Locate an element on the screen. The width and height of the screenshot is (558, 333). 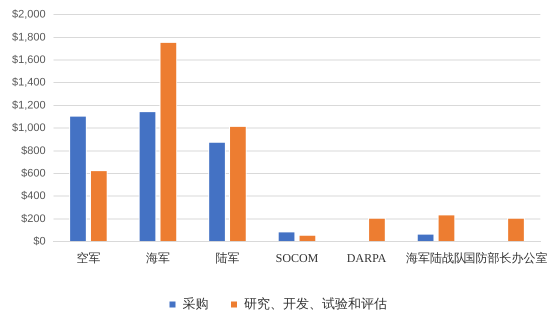
y-tick-label: $1,200 is located at coordinates (29, 105).